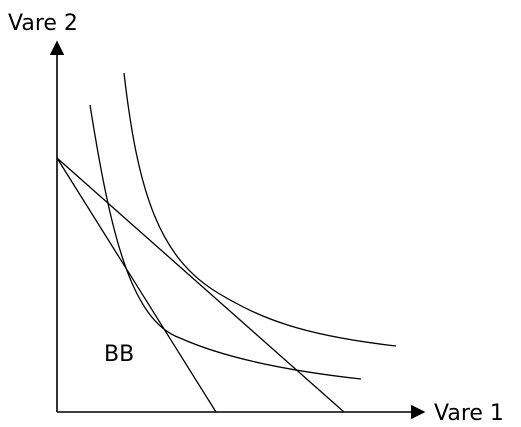 This screenshot has height=427, width=521. What do you see at coordinates (469, 413) in the screenshot?
I see `x-axis-label: Vare 1` at bounding box center [469, 413].